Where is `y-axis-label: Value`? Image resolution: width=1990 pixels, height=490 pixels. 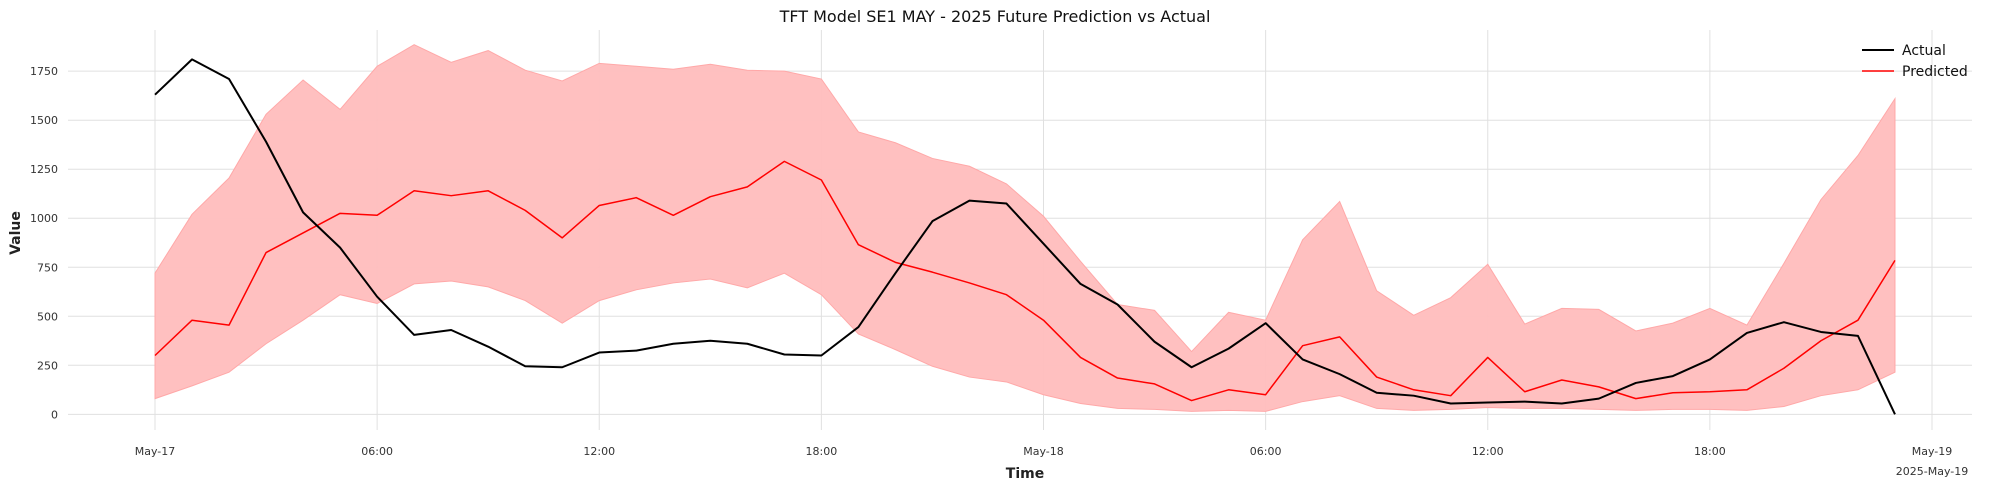
y-axis-label: Value is located at coordinates (16, 233).